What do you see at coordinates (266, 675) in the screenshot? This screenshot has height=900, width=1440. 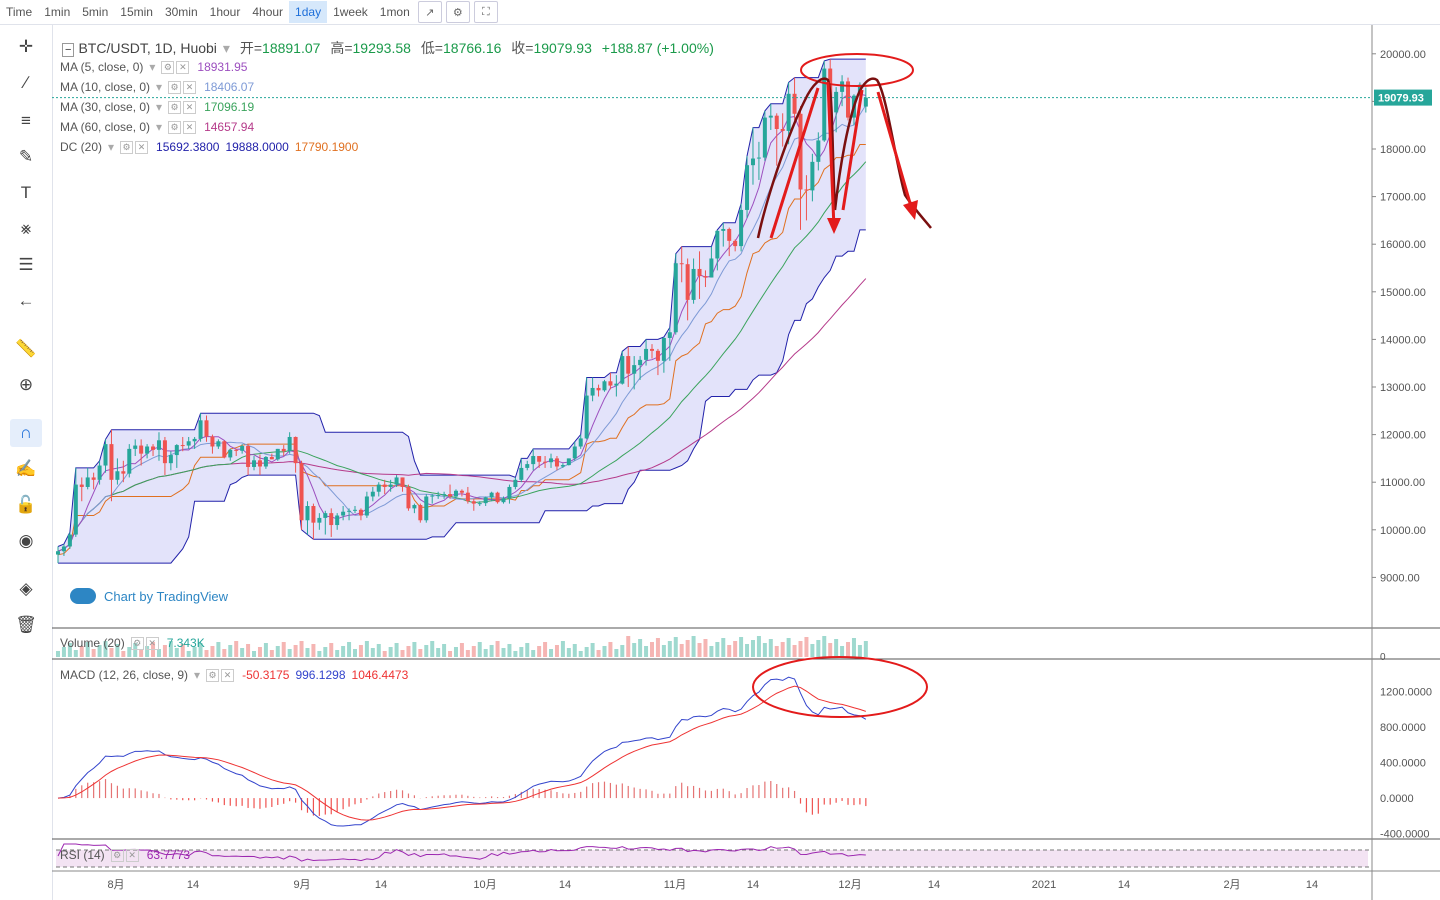 I see `macd-hist-value: -50.3175` at bounding box center [266, 675].